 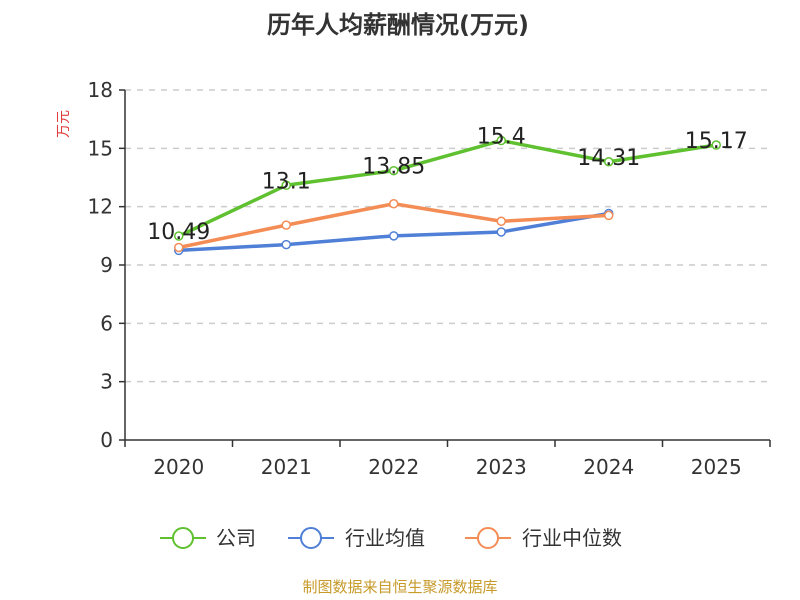 What do you see at coordinates (385, 538) in the screenshot?
I see `legend-label: 行业均值` at bounding box center [385, 538].